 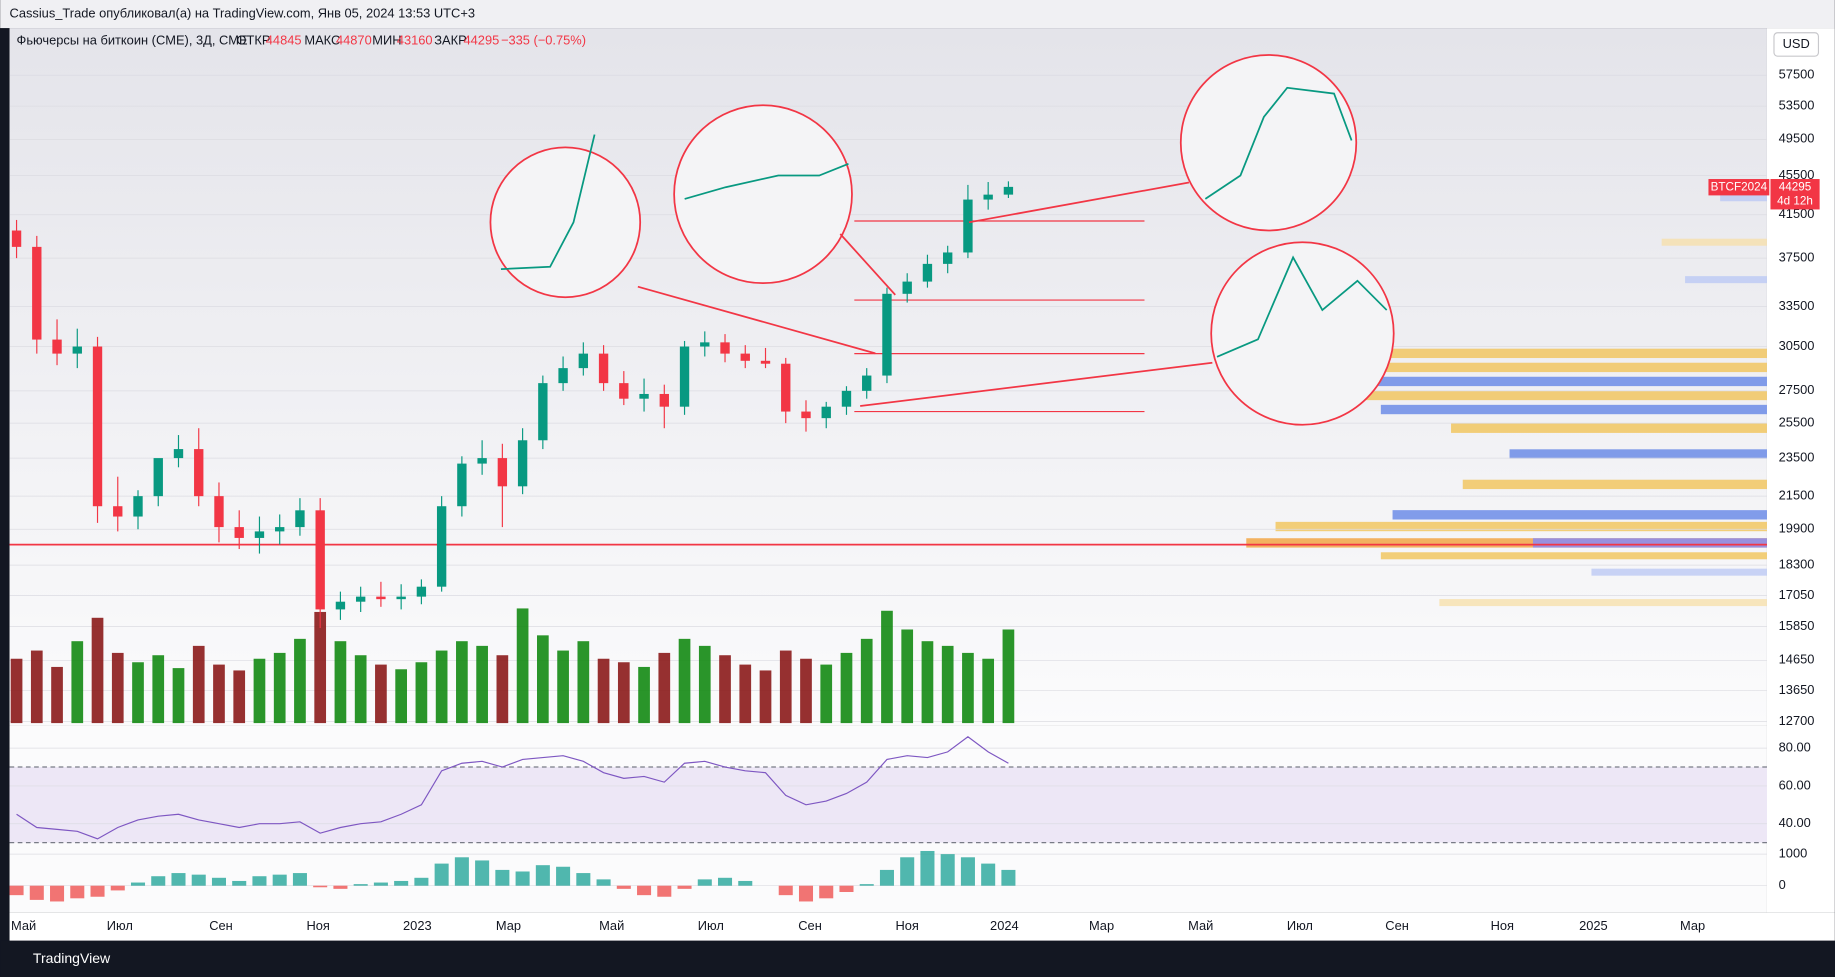 I want to click on y-tick-label: 45500, so click(x=1797, y=174).